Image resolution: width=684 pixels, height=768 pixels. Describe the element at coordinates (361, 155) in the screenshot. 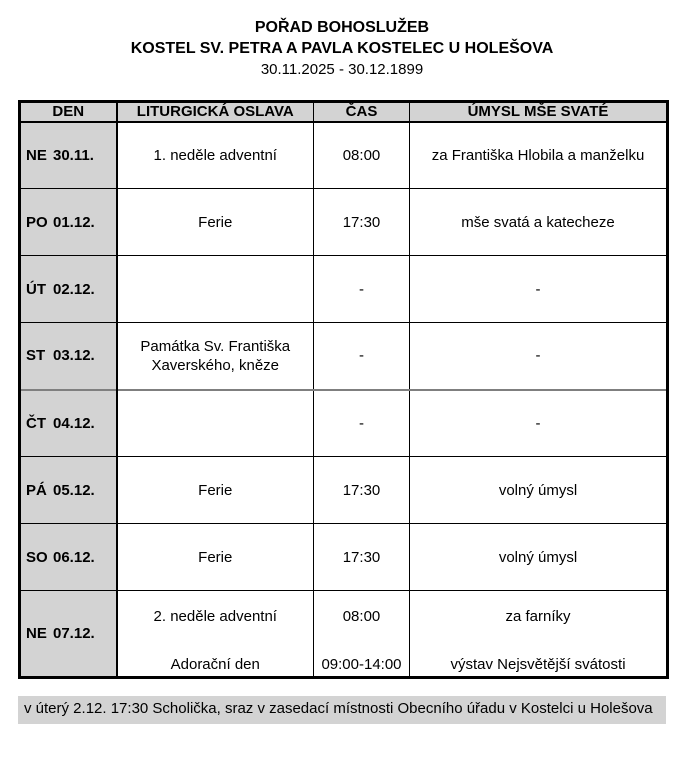

I see `time-cell: 08:00` at that location.